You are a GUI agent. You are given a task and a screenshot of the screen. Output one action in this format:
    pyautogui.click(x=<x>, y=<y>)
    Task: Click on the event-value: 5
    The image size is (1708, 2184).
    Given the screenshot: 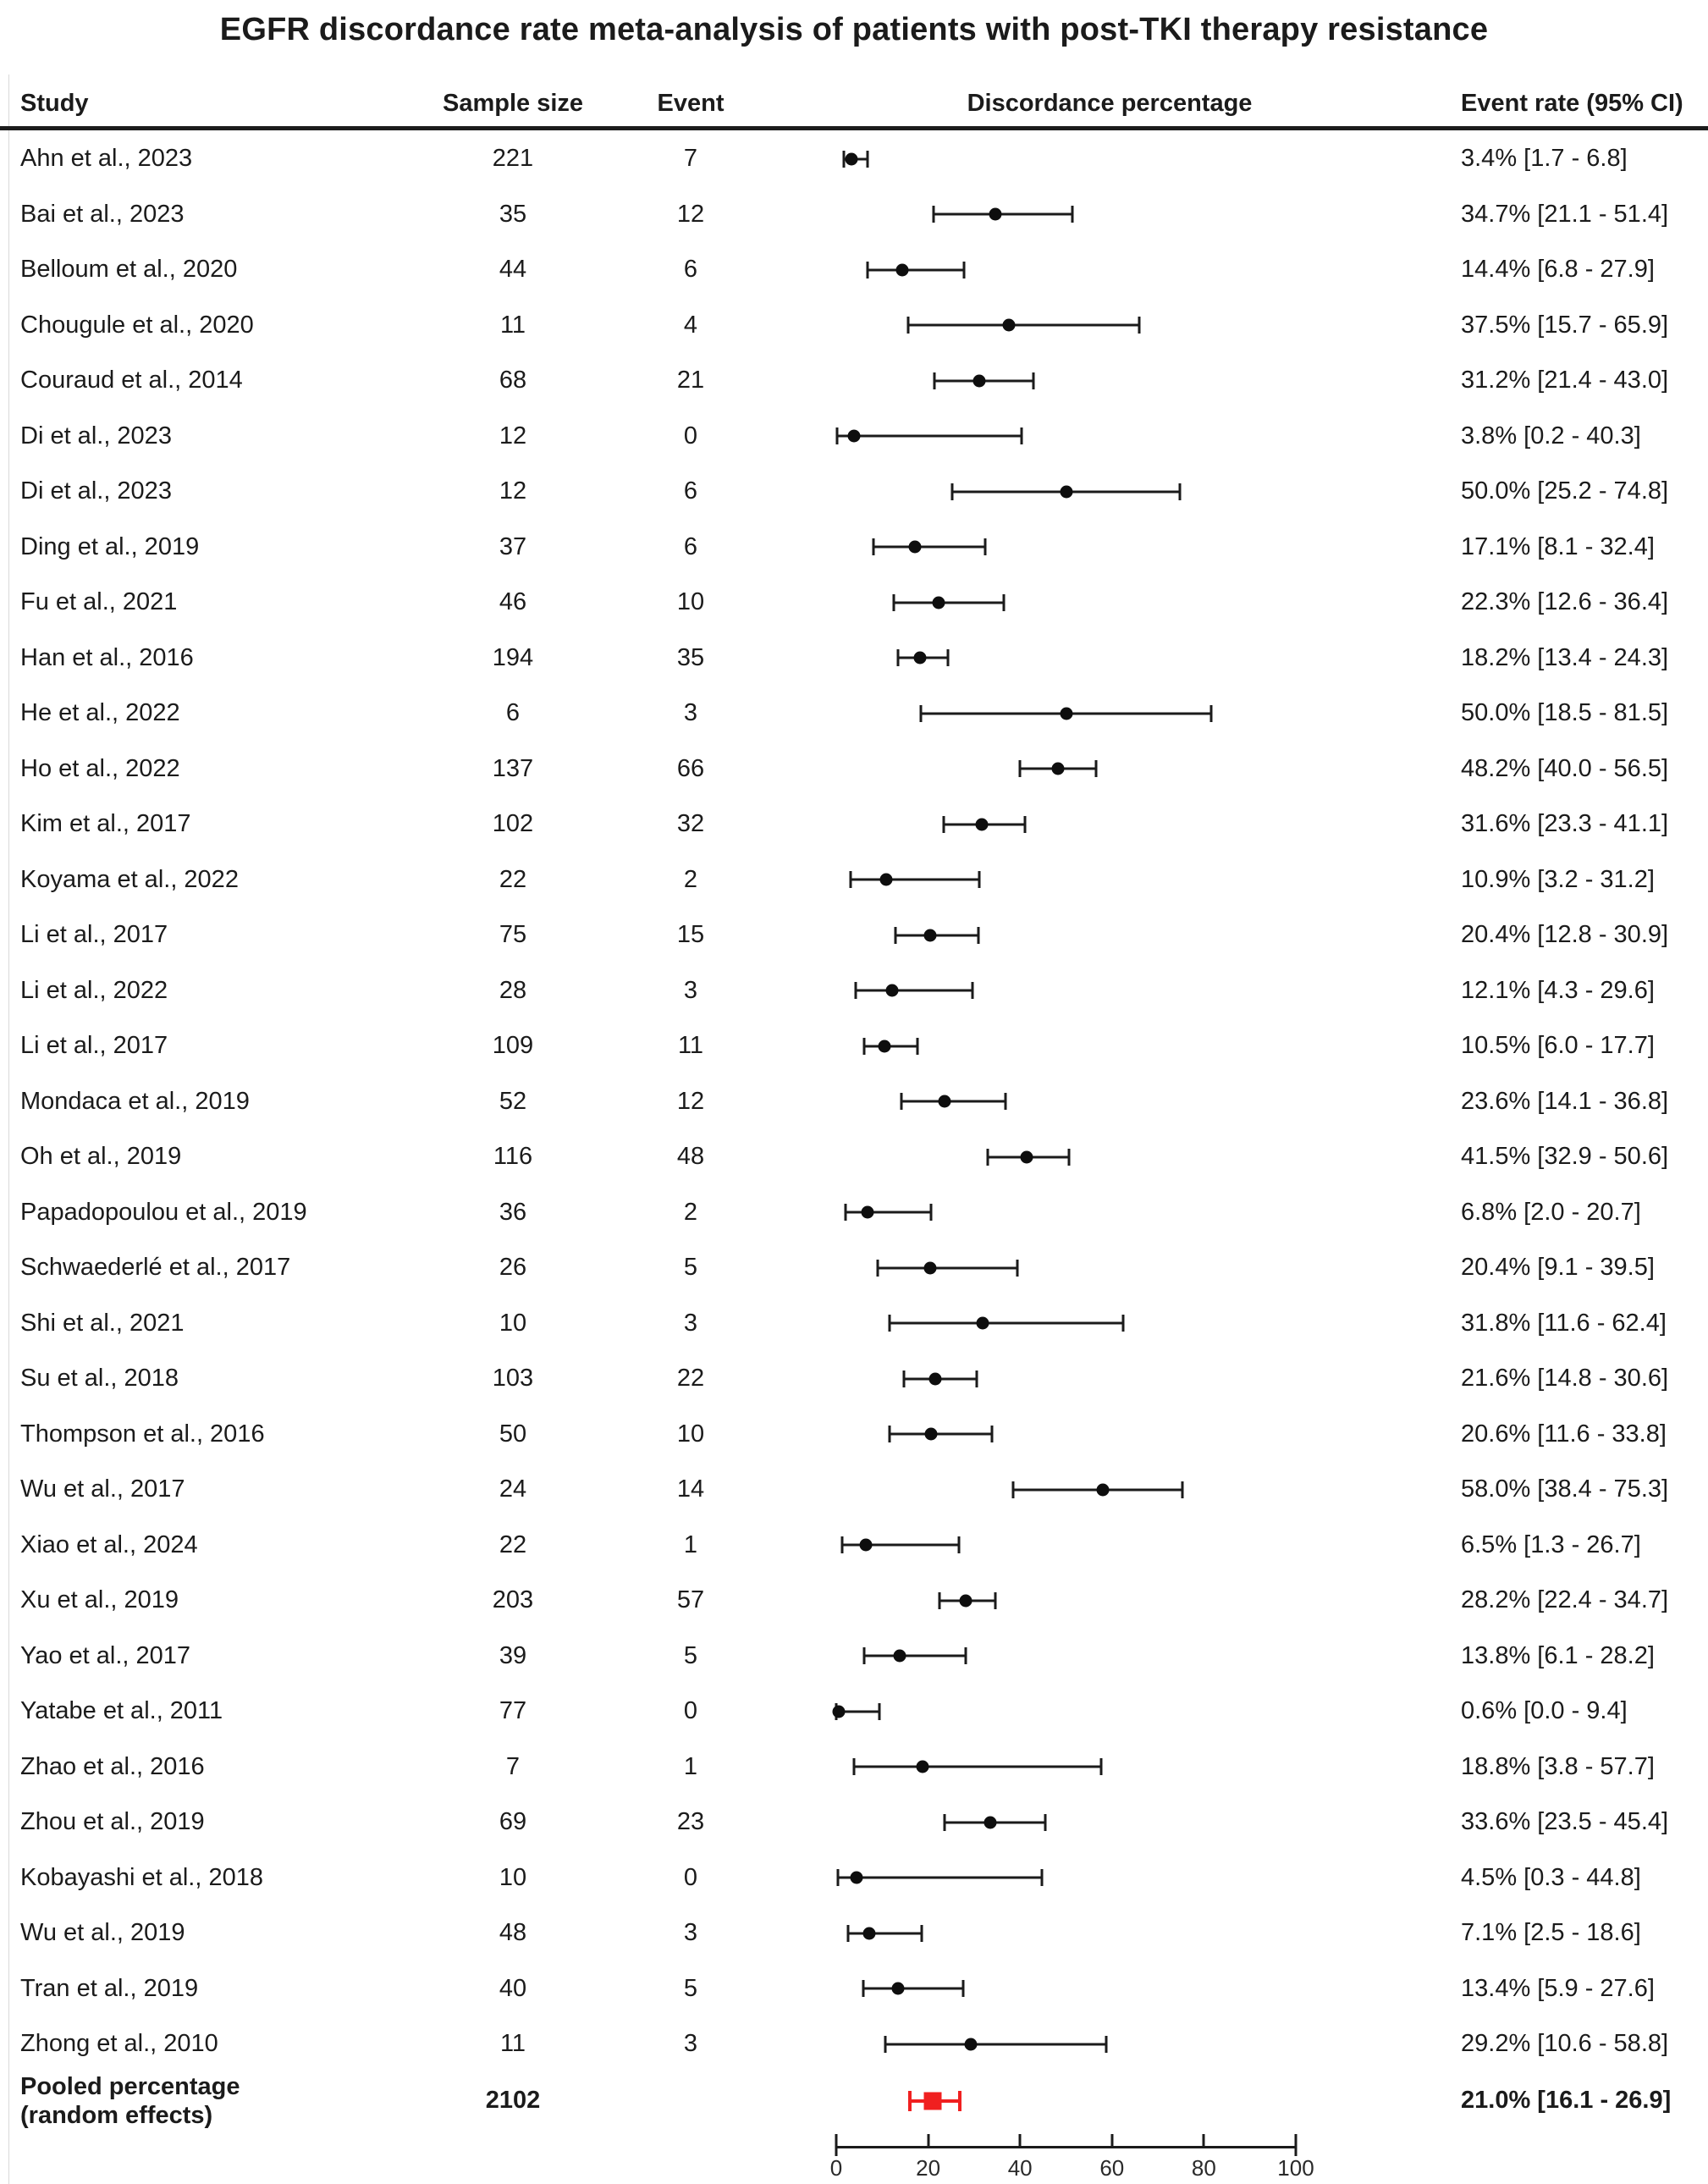 What is the action you would take?
    pyautogui.click(x=690, y=1268)
    